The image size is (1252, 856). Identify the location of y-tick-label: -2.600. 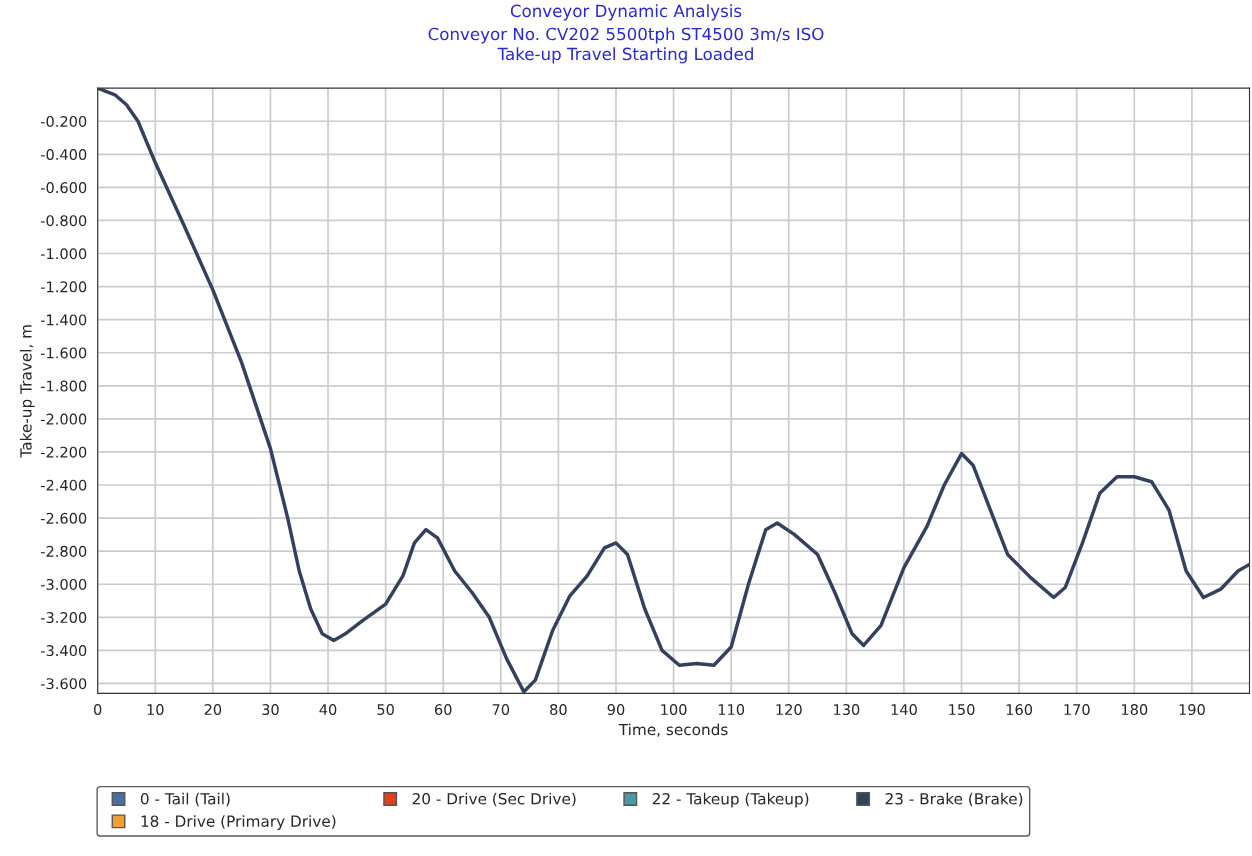
(63, 518).